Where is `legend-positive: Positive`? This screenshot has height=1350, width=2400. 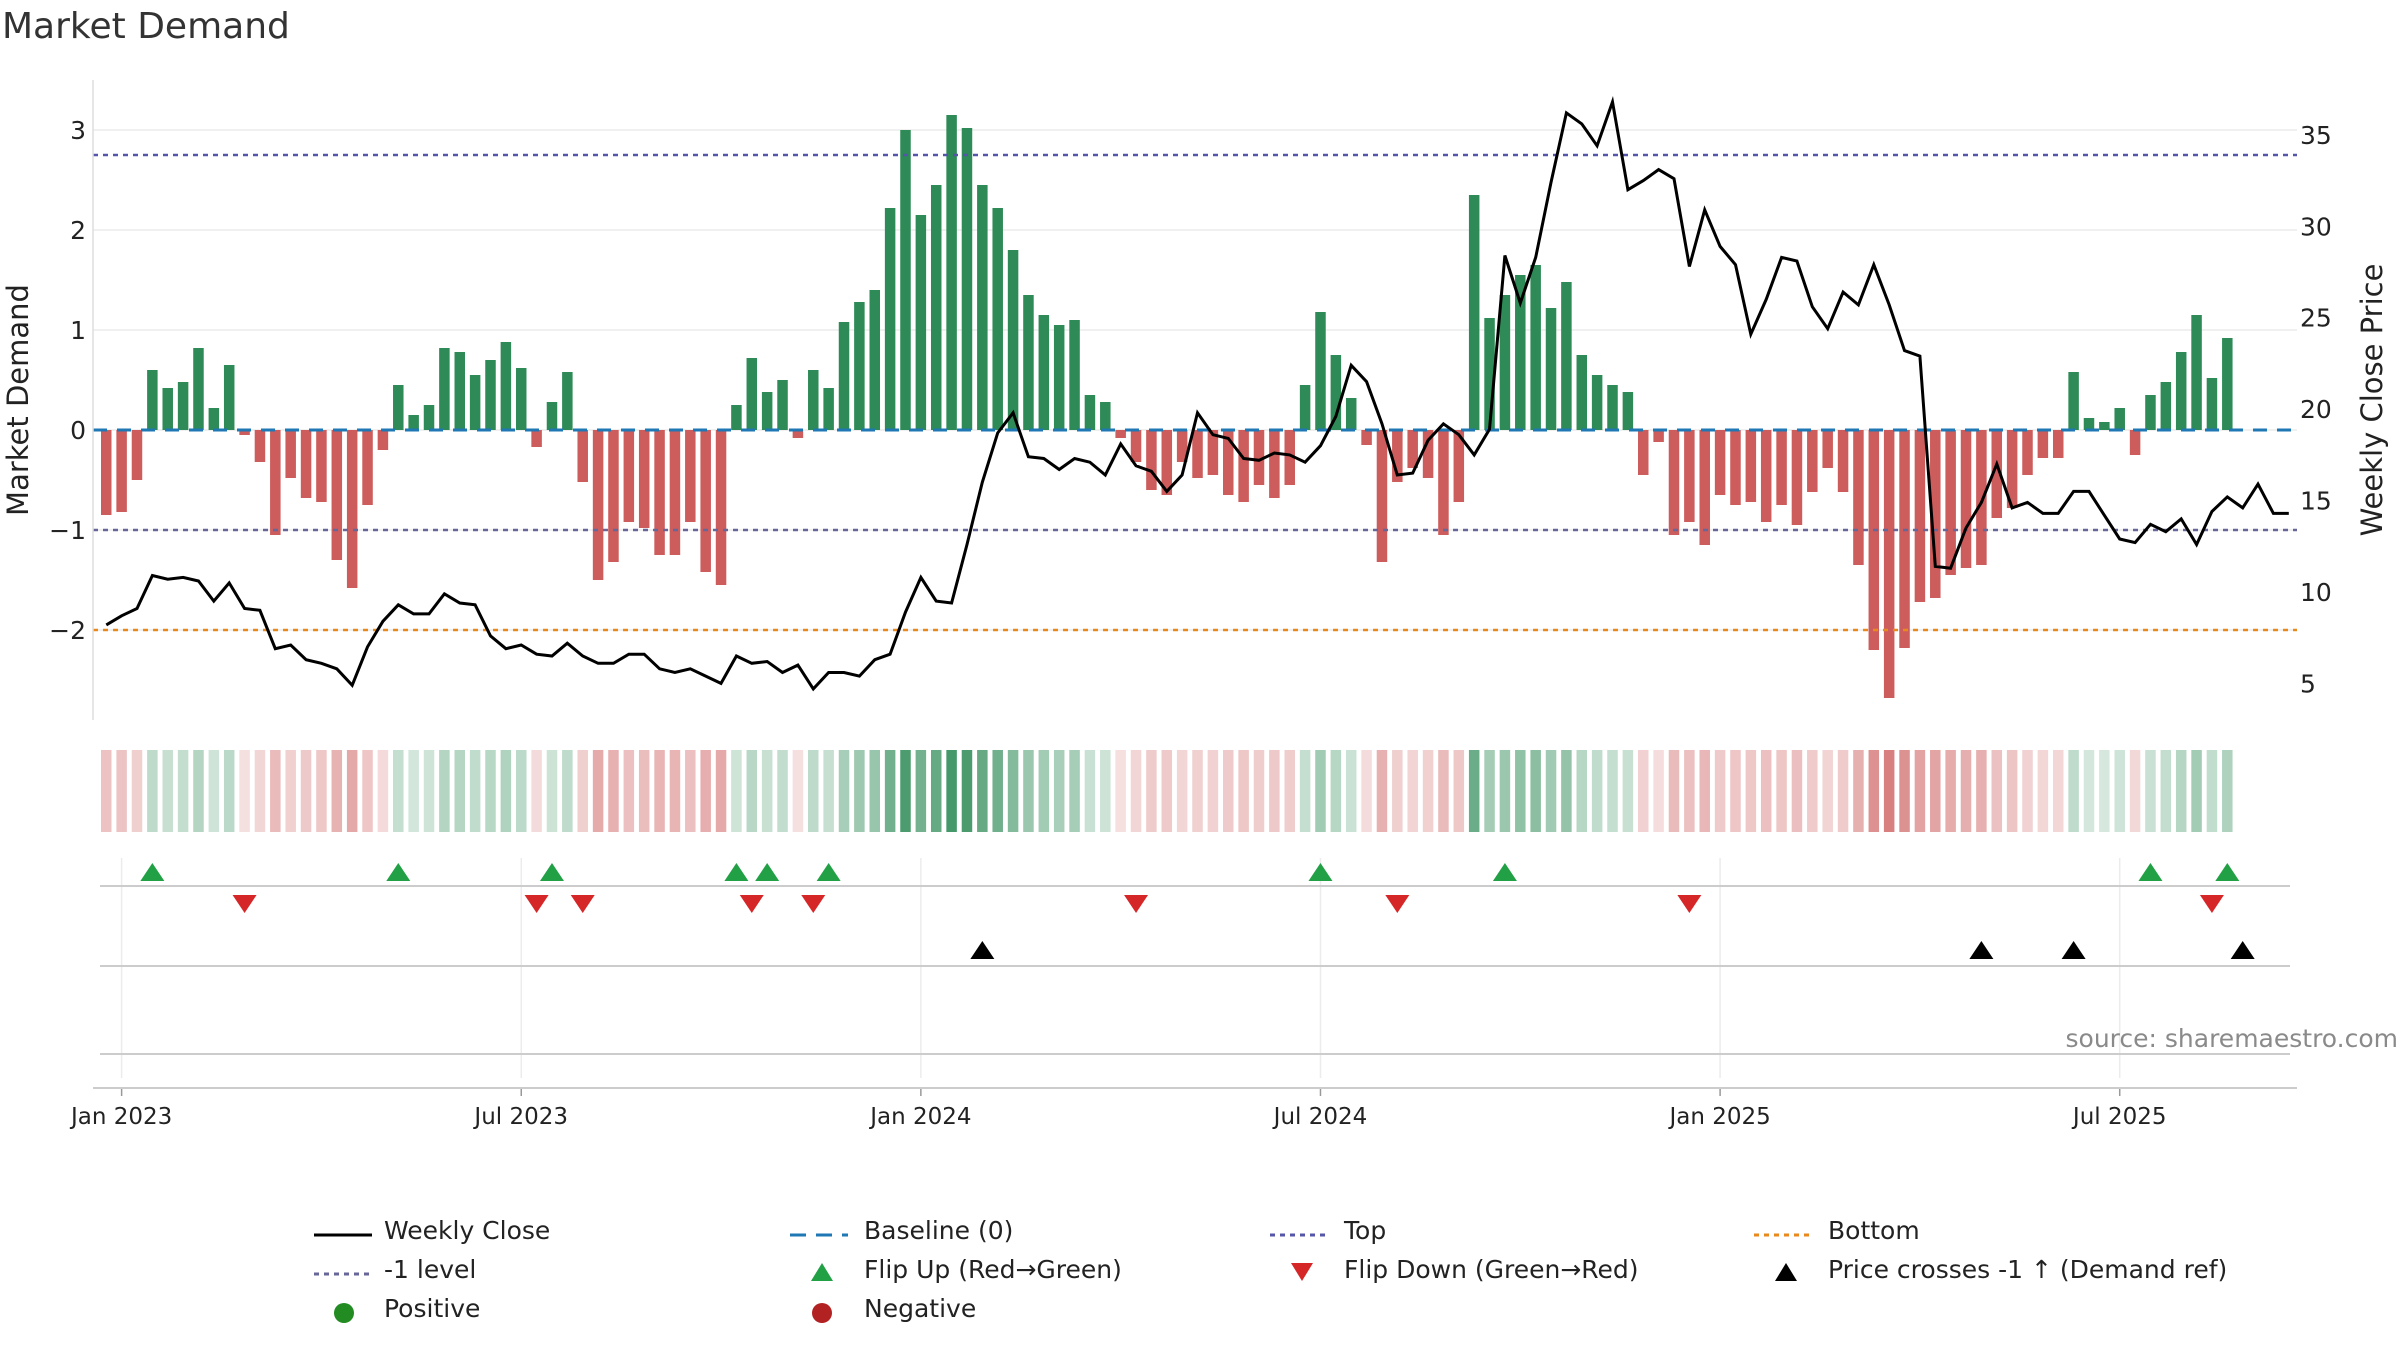 legend-positive: Positive is located at coordinates (432, 1308).